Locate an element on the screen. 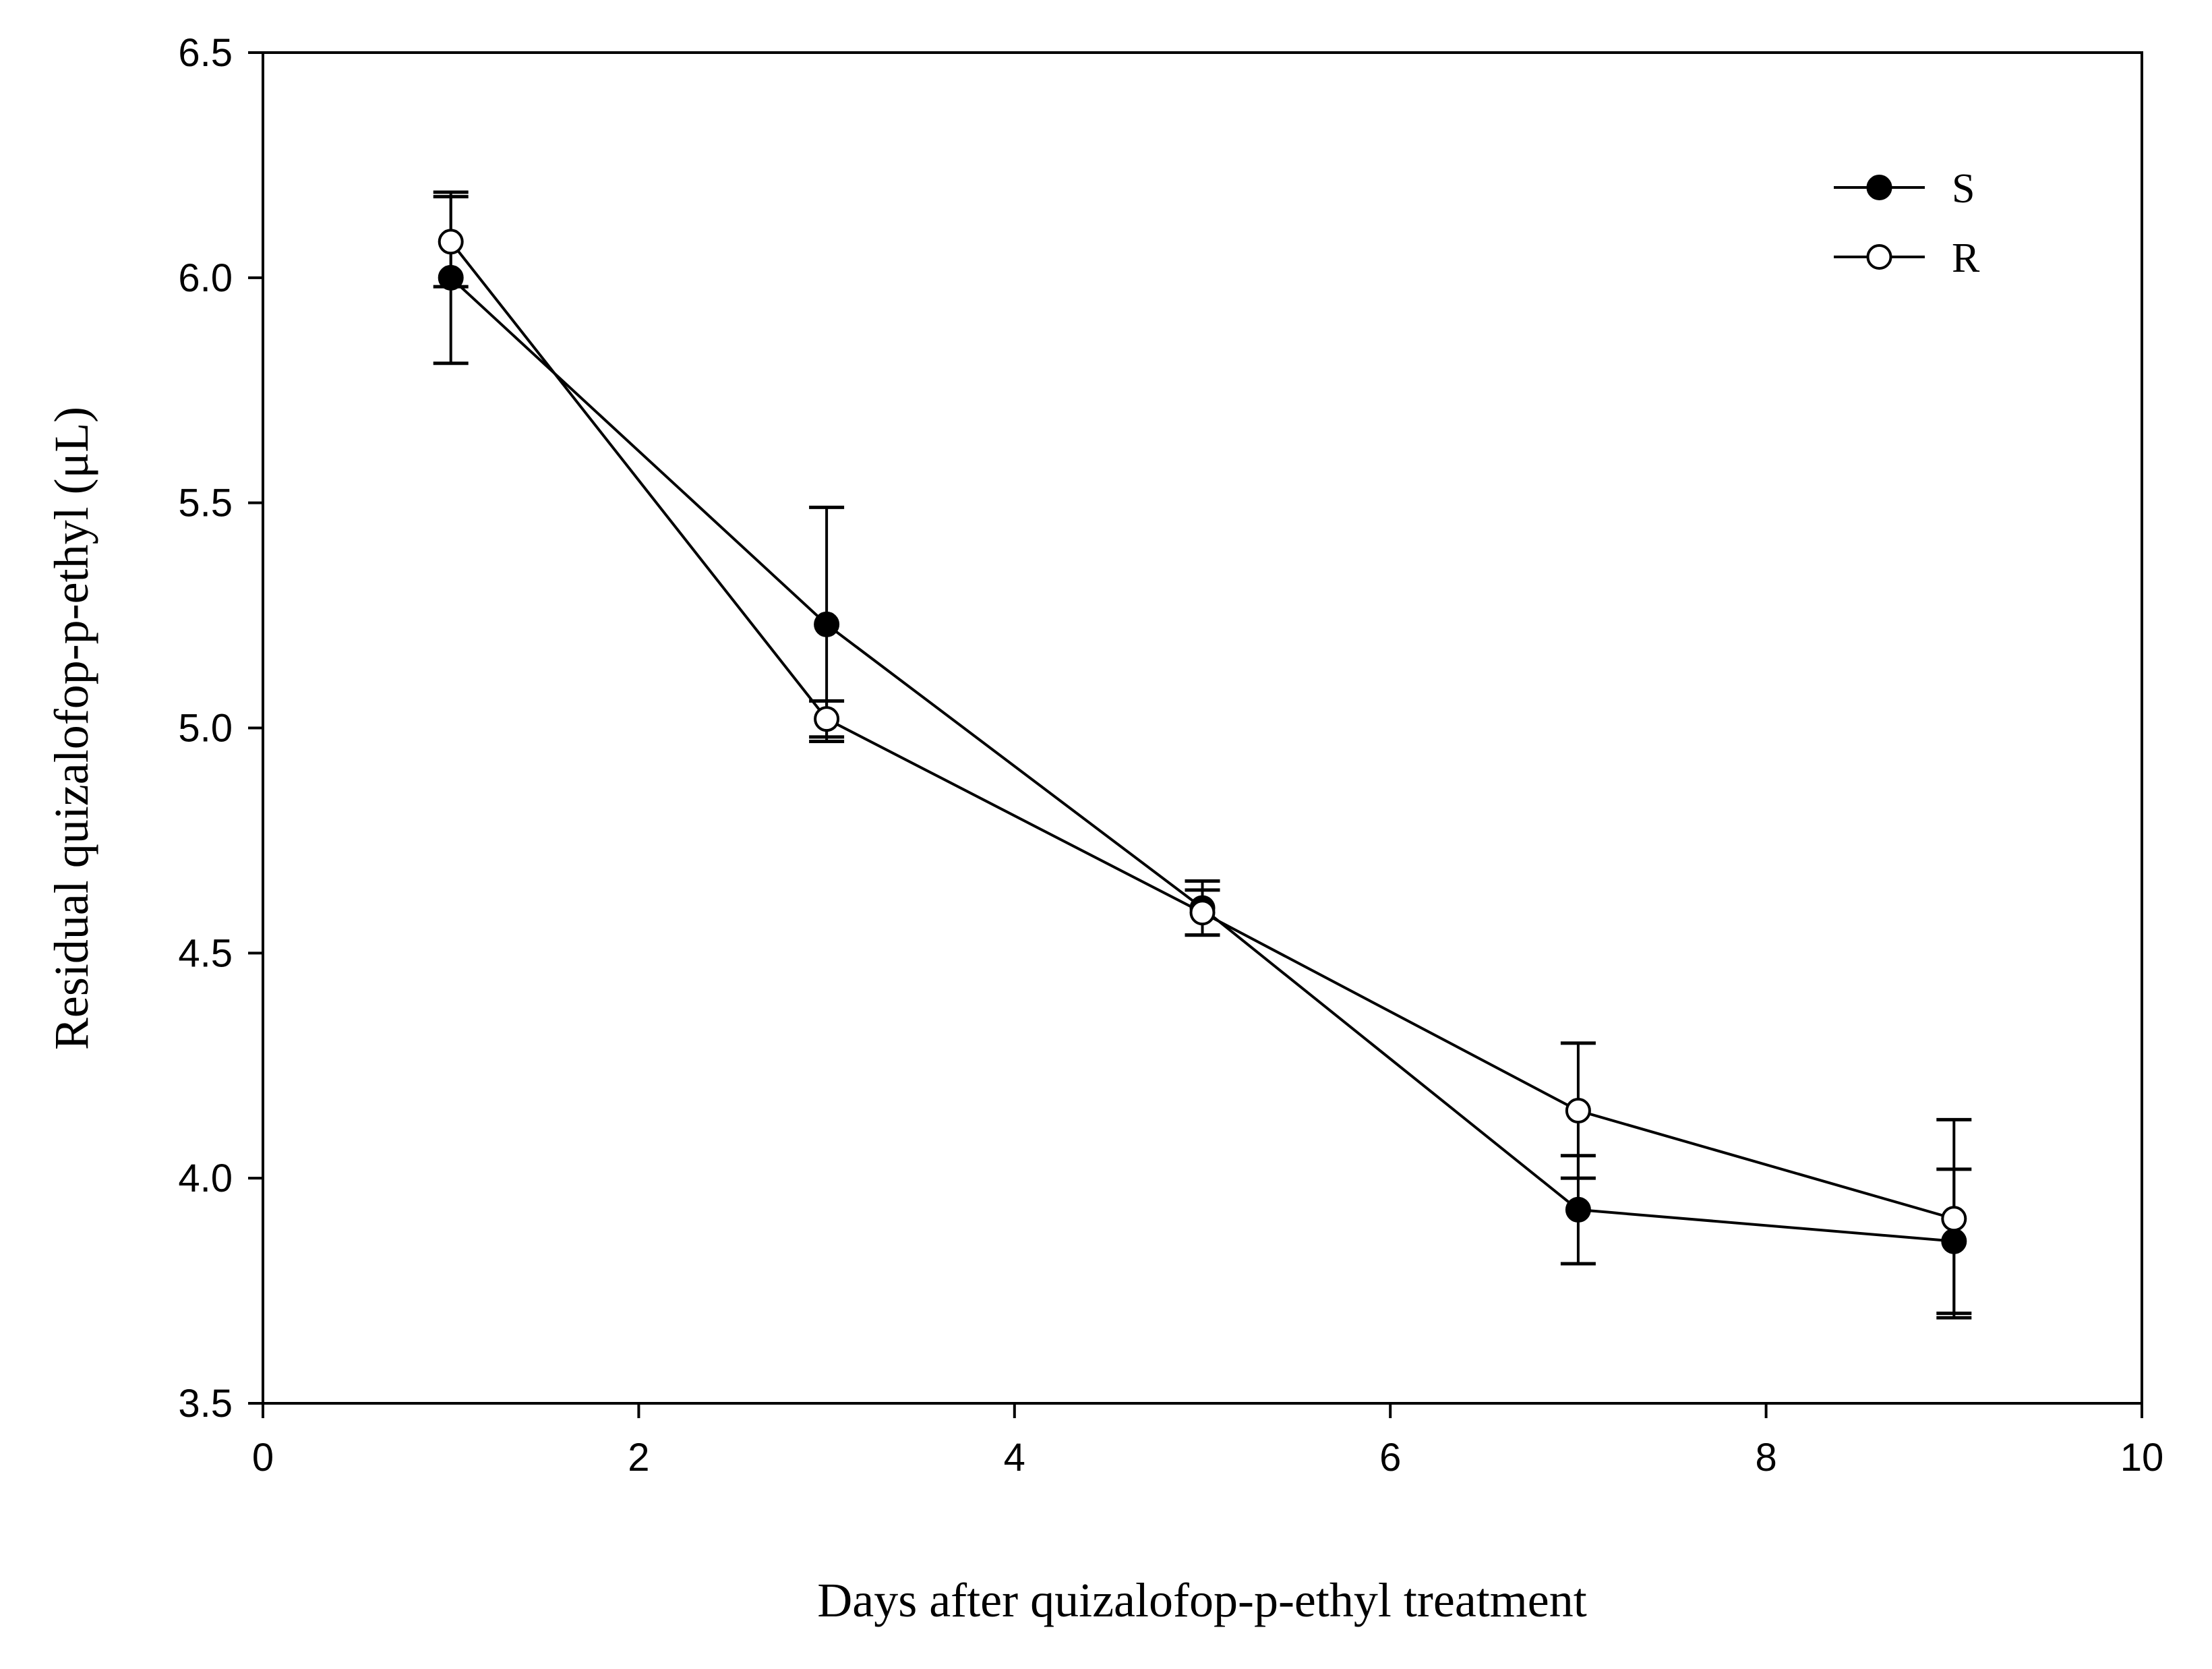 The image size is (2212, 1669). x-tick-label: 8 is located at coordinates (1765, 1458).